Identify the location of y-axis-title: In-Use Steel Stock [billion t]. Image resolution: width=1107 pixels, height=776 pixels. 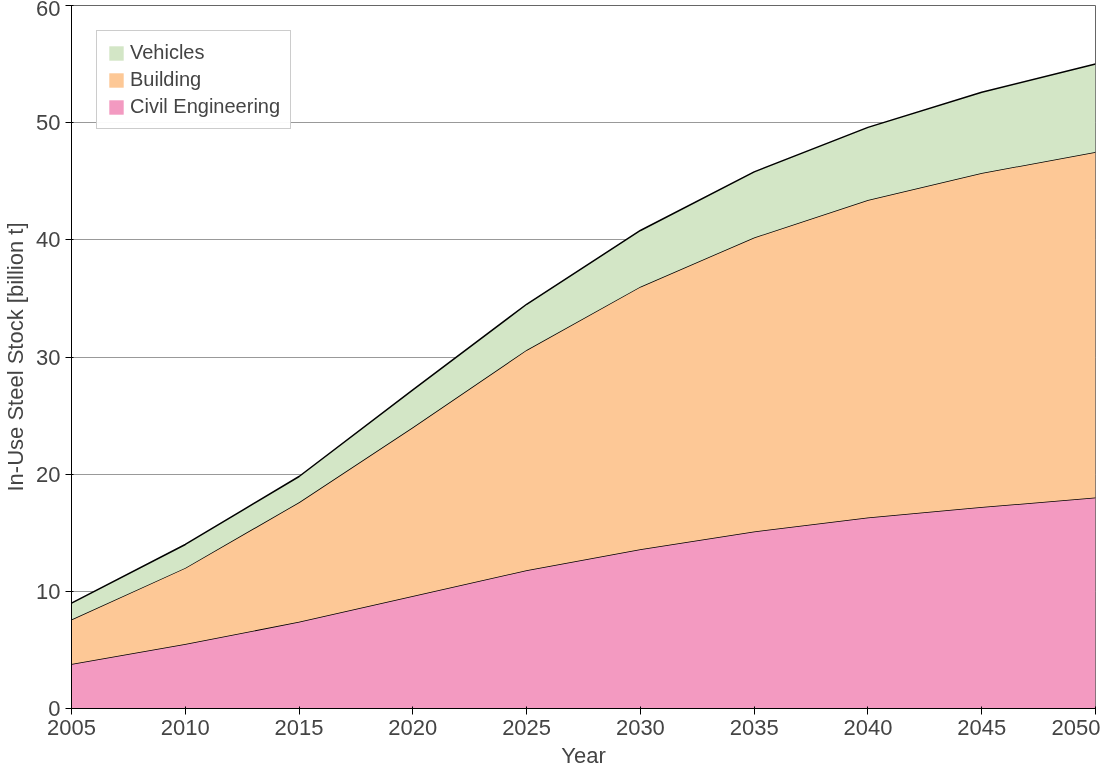
(16, 357).